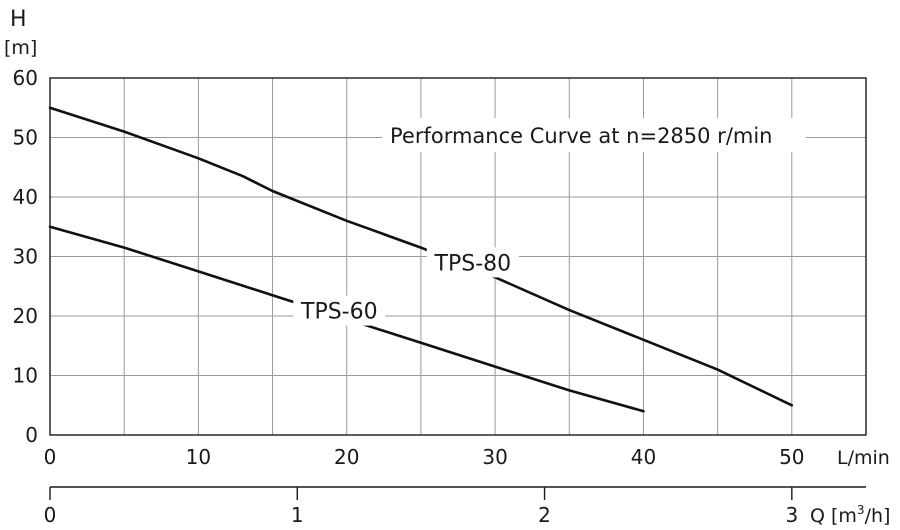  Describe the element at coordinates (833, 516) in the screenshot. I see `secondary-unit-prefix: Q [m` at that location.